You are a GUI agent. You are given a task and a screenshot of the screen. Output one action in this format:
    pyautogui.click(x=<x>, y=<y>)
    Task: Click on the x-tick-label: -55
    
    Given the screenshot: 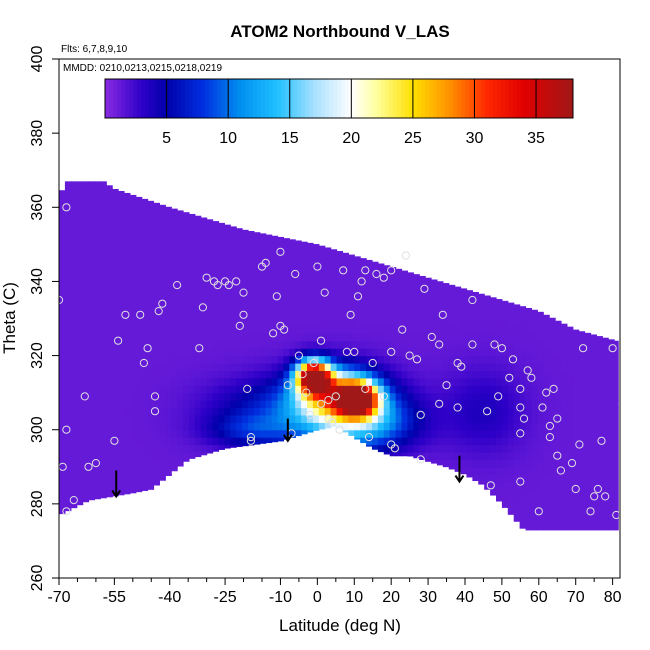 What is the action you would take?
    pyautogui.click(x=114, y=597)
    